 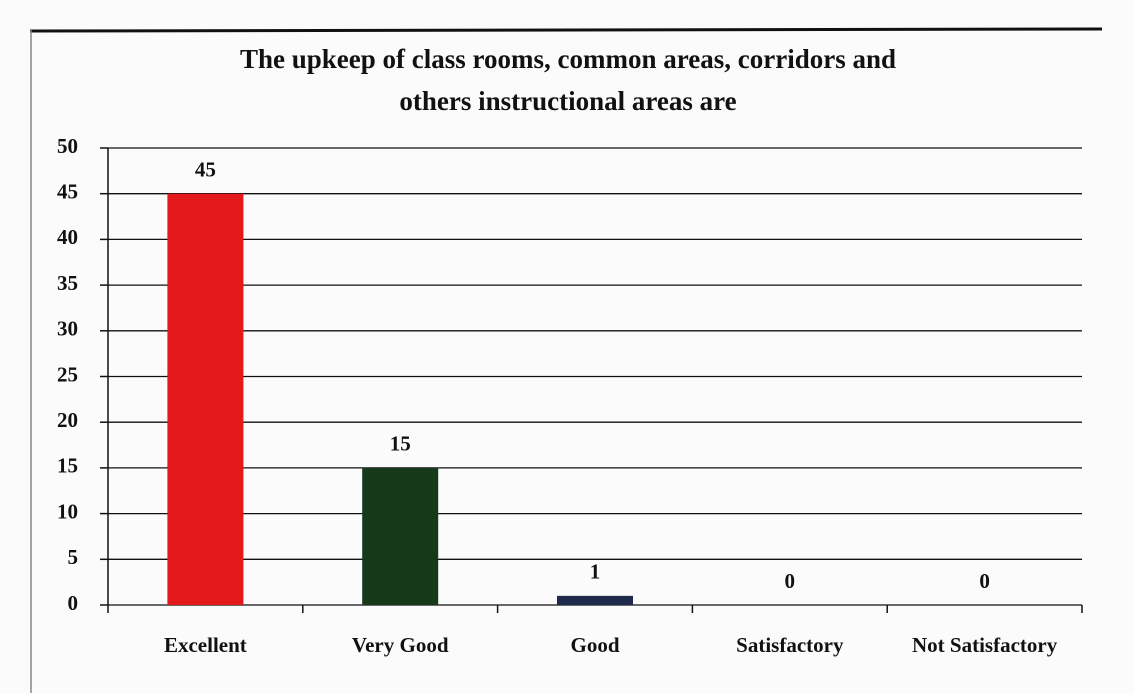 I want to click on y-tick-label: 20, so click(x=67, y=420).